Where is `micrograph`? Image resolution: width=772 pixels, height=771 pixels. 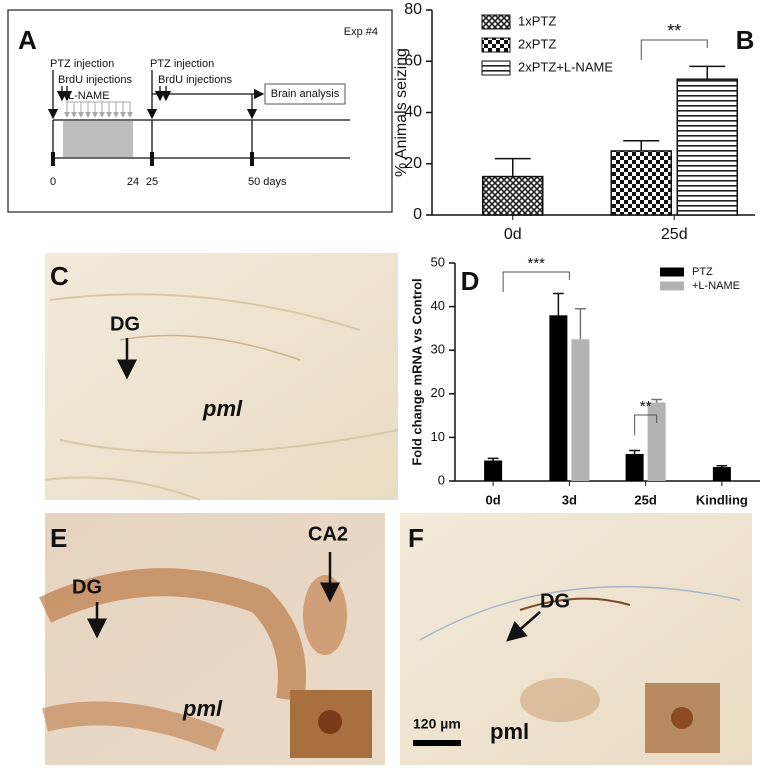 micrograph is located at coordinates (221, 376).